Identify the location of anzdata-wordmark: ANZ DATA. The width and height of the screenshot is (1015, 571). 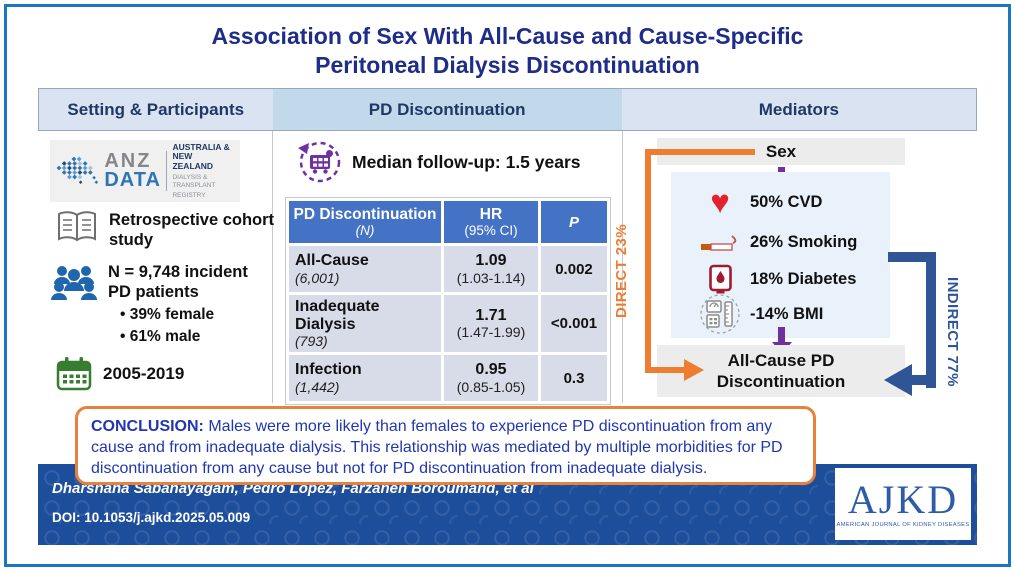
(132, 170).